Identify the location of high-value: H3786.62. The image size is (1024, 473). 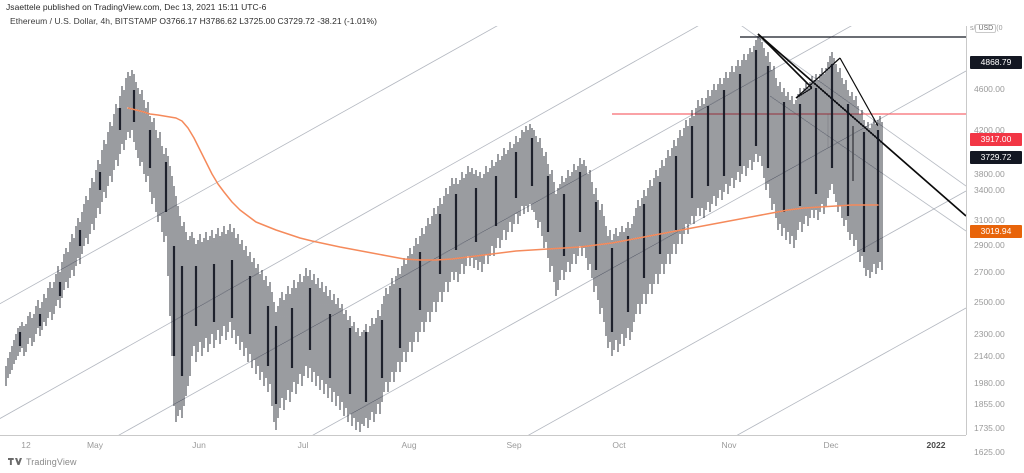
(218, 21).